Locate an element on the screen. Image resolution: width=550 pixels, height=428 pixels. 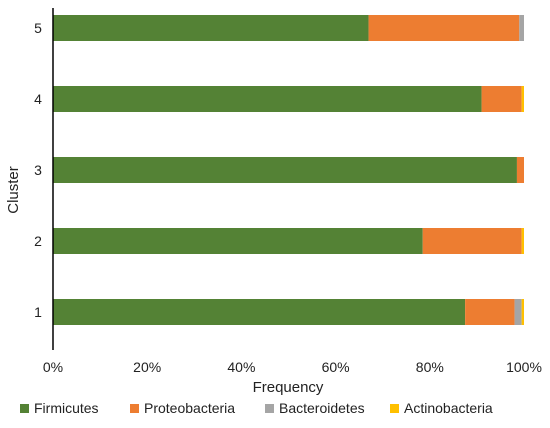
bar-cluster-4-firmicutes is located at coordinates (267, 99).